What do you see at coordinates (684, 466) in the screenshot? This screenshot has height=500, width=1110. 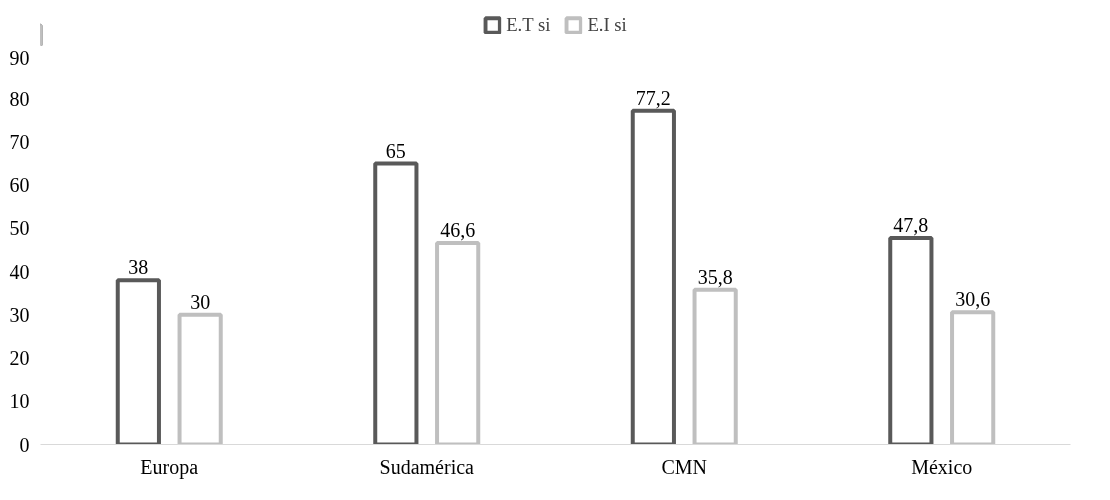 I see `x-tick-label: CMN` at bounding box center [684, 466].